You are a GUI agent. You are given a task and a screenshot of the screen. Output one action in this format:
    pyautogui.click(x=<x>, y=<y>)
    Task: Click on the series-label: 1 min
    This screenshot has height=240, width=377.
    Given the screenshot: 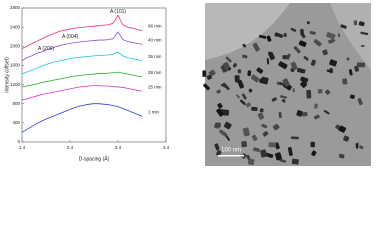 What is the action you would take?
    pyautogui.click(x=154, y=111)
    